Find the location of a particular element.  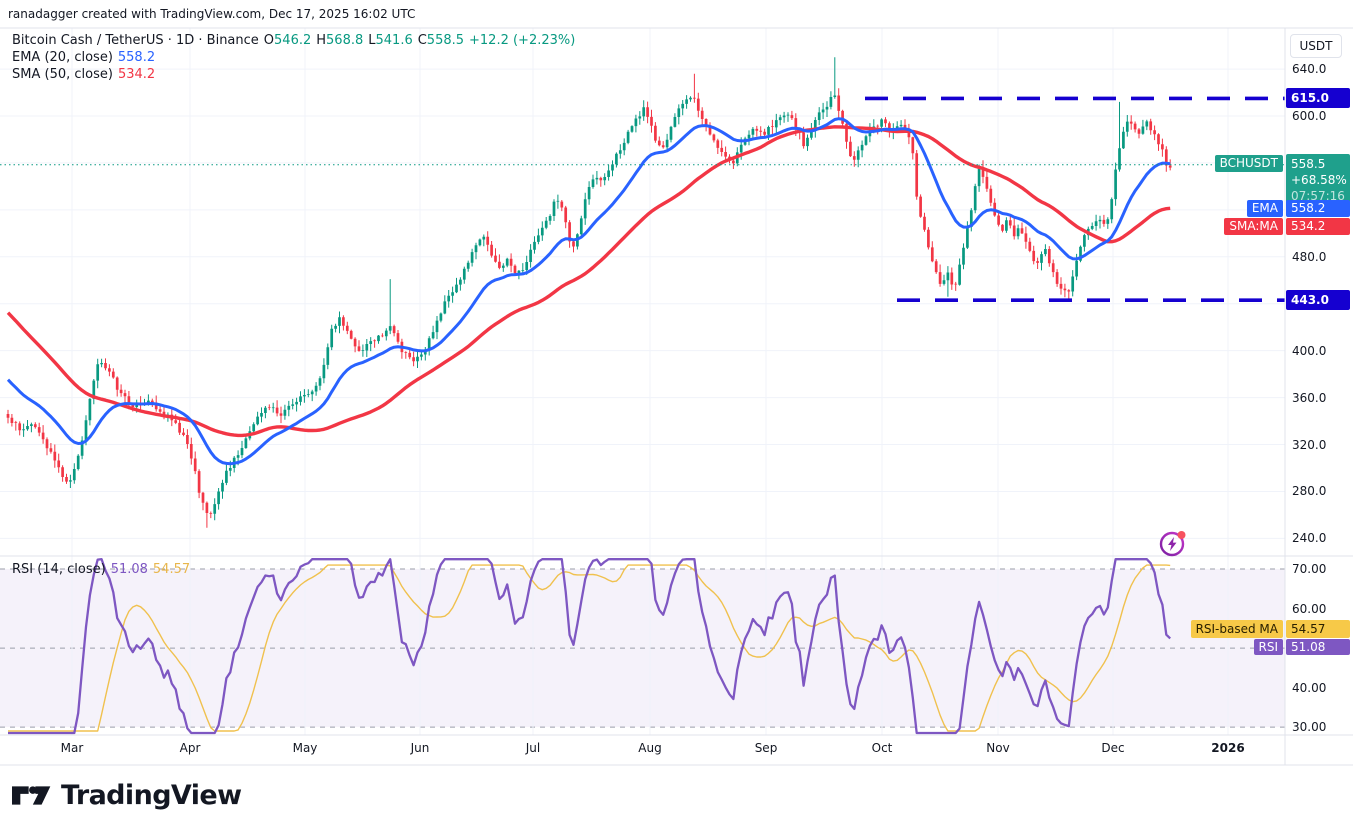

ema-label-badge: EMA is located at coordinates (1264, 208).